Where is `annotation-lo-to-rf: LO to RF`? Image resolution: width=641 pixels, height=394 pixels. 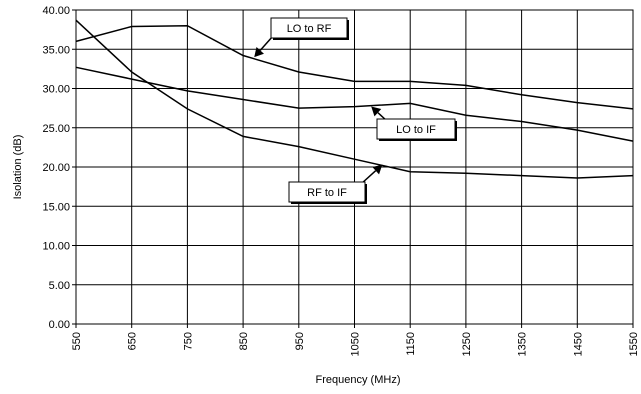
annotation-lo-to-rf: LO to RF is located at coordinates (301, 37).